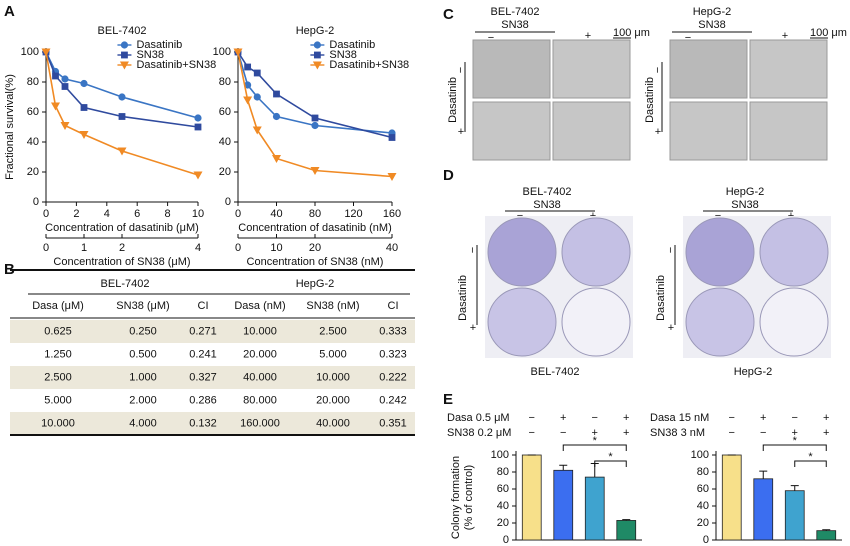 The height and width of the screenshot is (546, 850). Describe the element at coordinates (260, 331) in the screenshot. I see `table-cell: 10.000` at that location.